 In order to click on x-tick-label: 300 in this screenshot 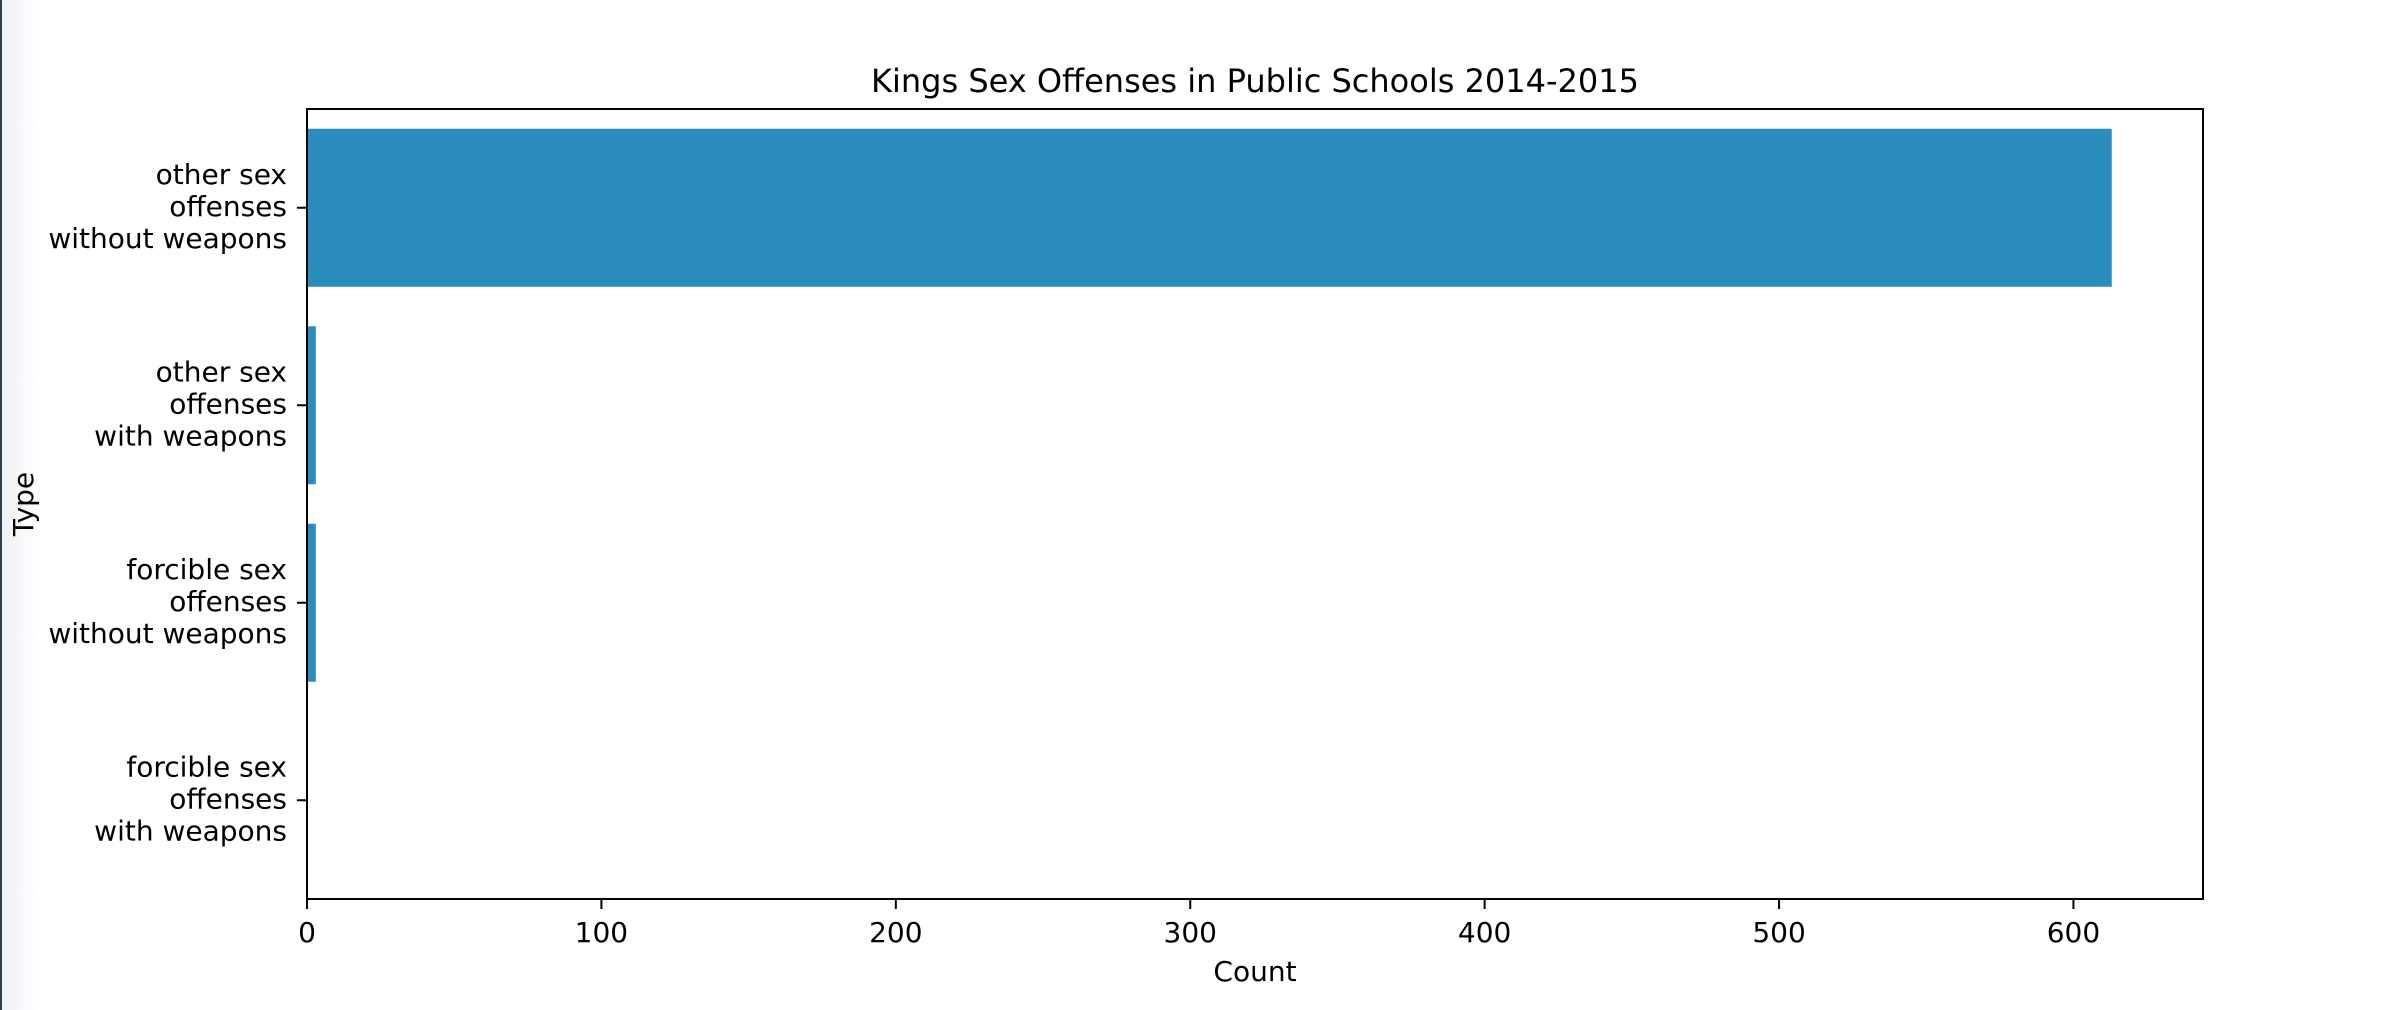, I will do `click(1190, 932)`.